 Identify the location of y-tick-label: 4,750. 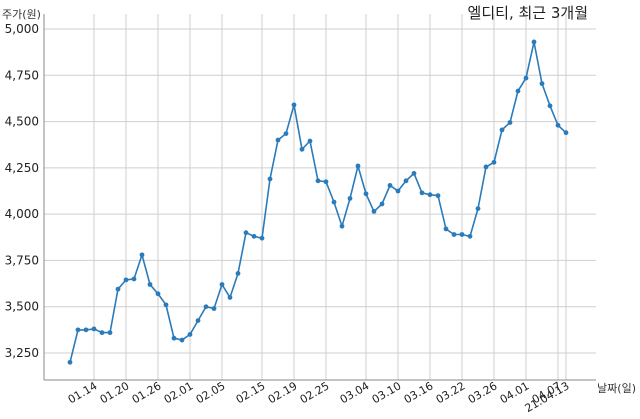
(22, 75).